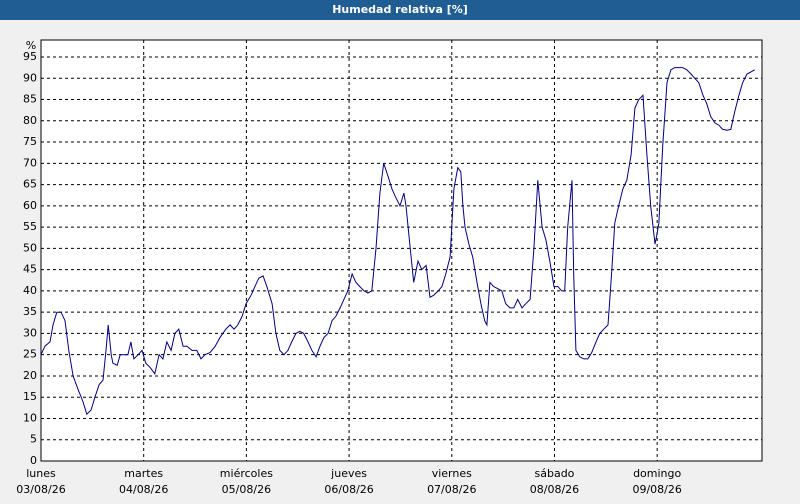 This screenshot has height=504, width=800. Describe the element at coordinates (30, 332) in the screenshot. I see `y-tick-label: 30` at that location.